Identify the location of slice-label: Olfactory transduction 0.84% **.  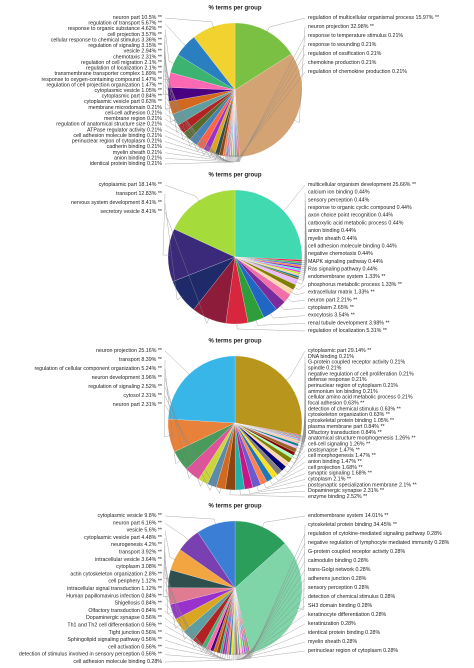
(125, 611).